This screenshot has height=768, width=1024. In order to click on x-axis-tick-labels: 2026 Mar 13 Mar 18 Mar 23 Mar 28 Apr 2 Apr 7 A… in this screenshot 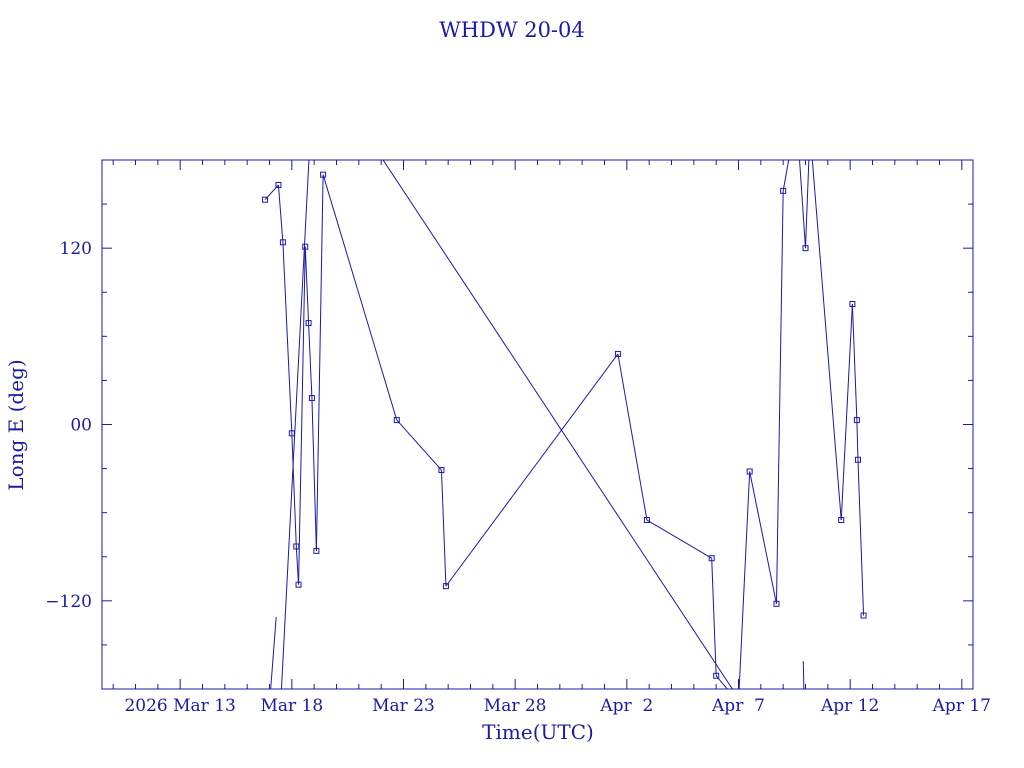, I will do `click(557, 706)`.